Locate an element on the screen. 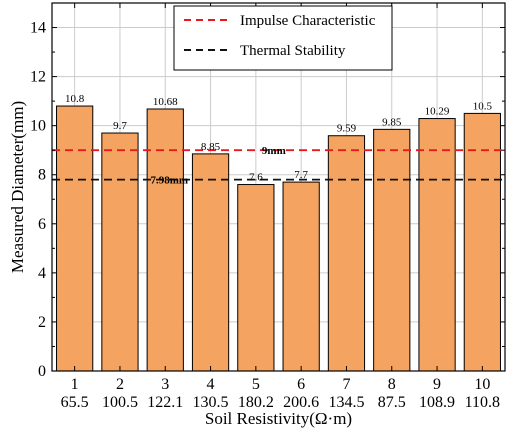 The width and height of the screenshot is (512, 429). y-tick-label: 14 is located at coordinates (38, 28).